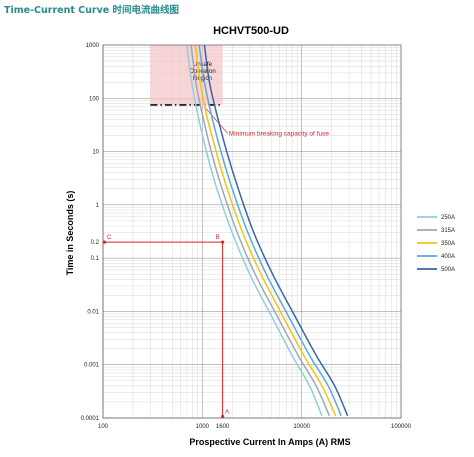  Describe the element at coordinates (223, 427) in the screenshot. I see `x-tick-label: 1600` at that location.